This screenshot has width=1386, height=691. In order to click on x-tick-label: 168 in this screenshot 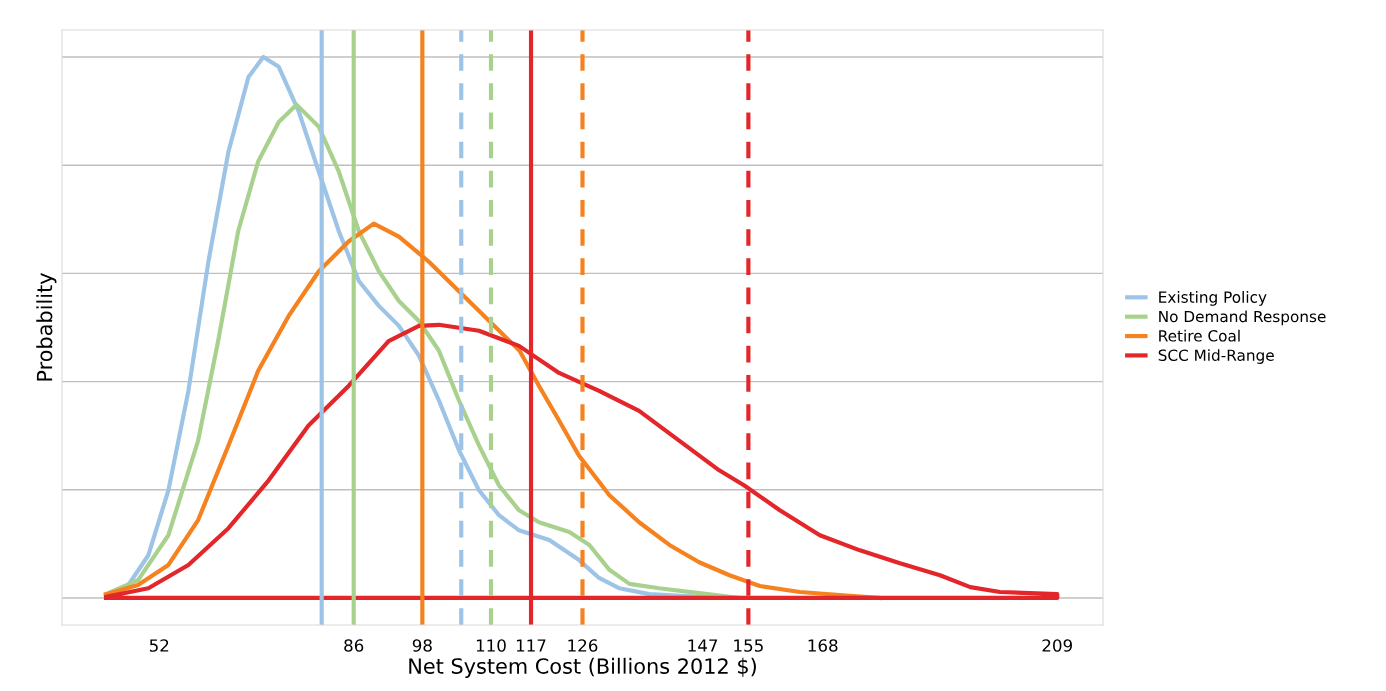, I will do `click(823, 645)`.